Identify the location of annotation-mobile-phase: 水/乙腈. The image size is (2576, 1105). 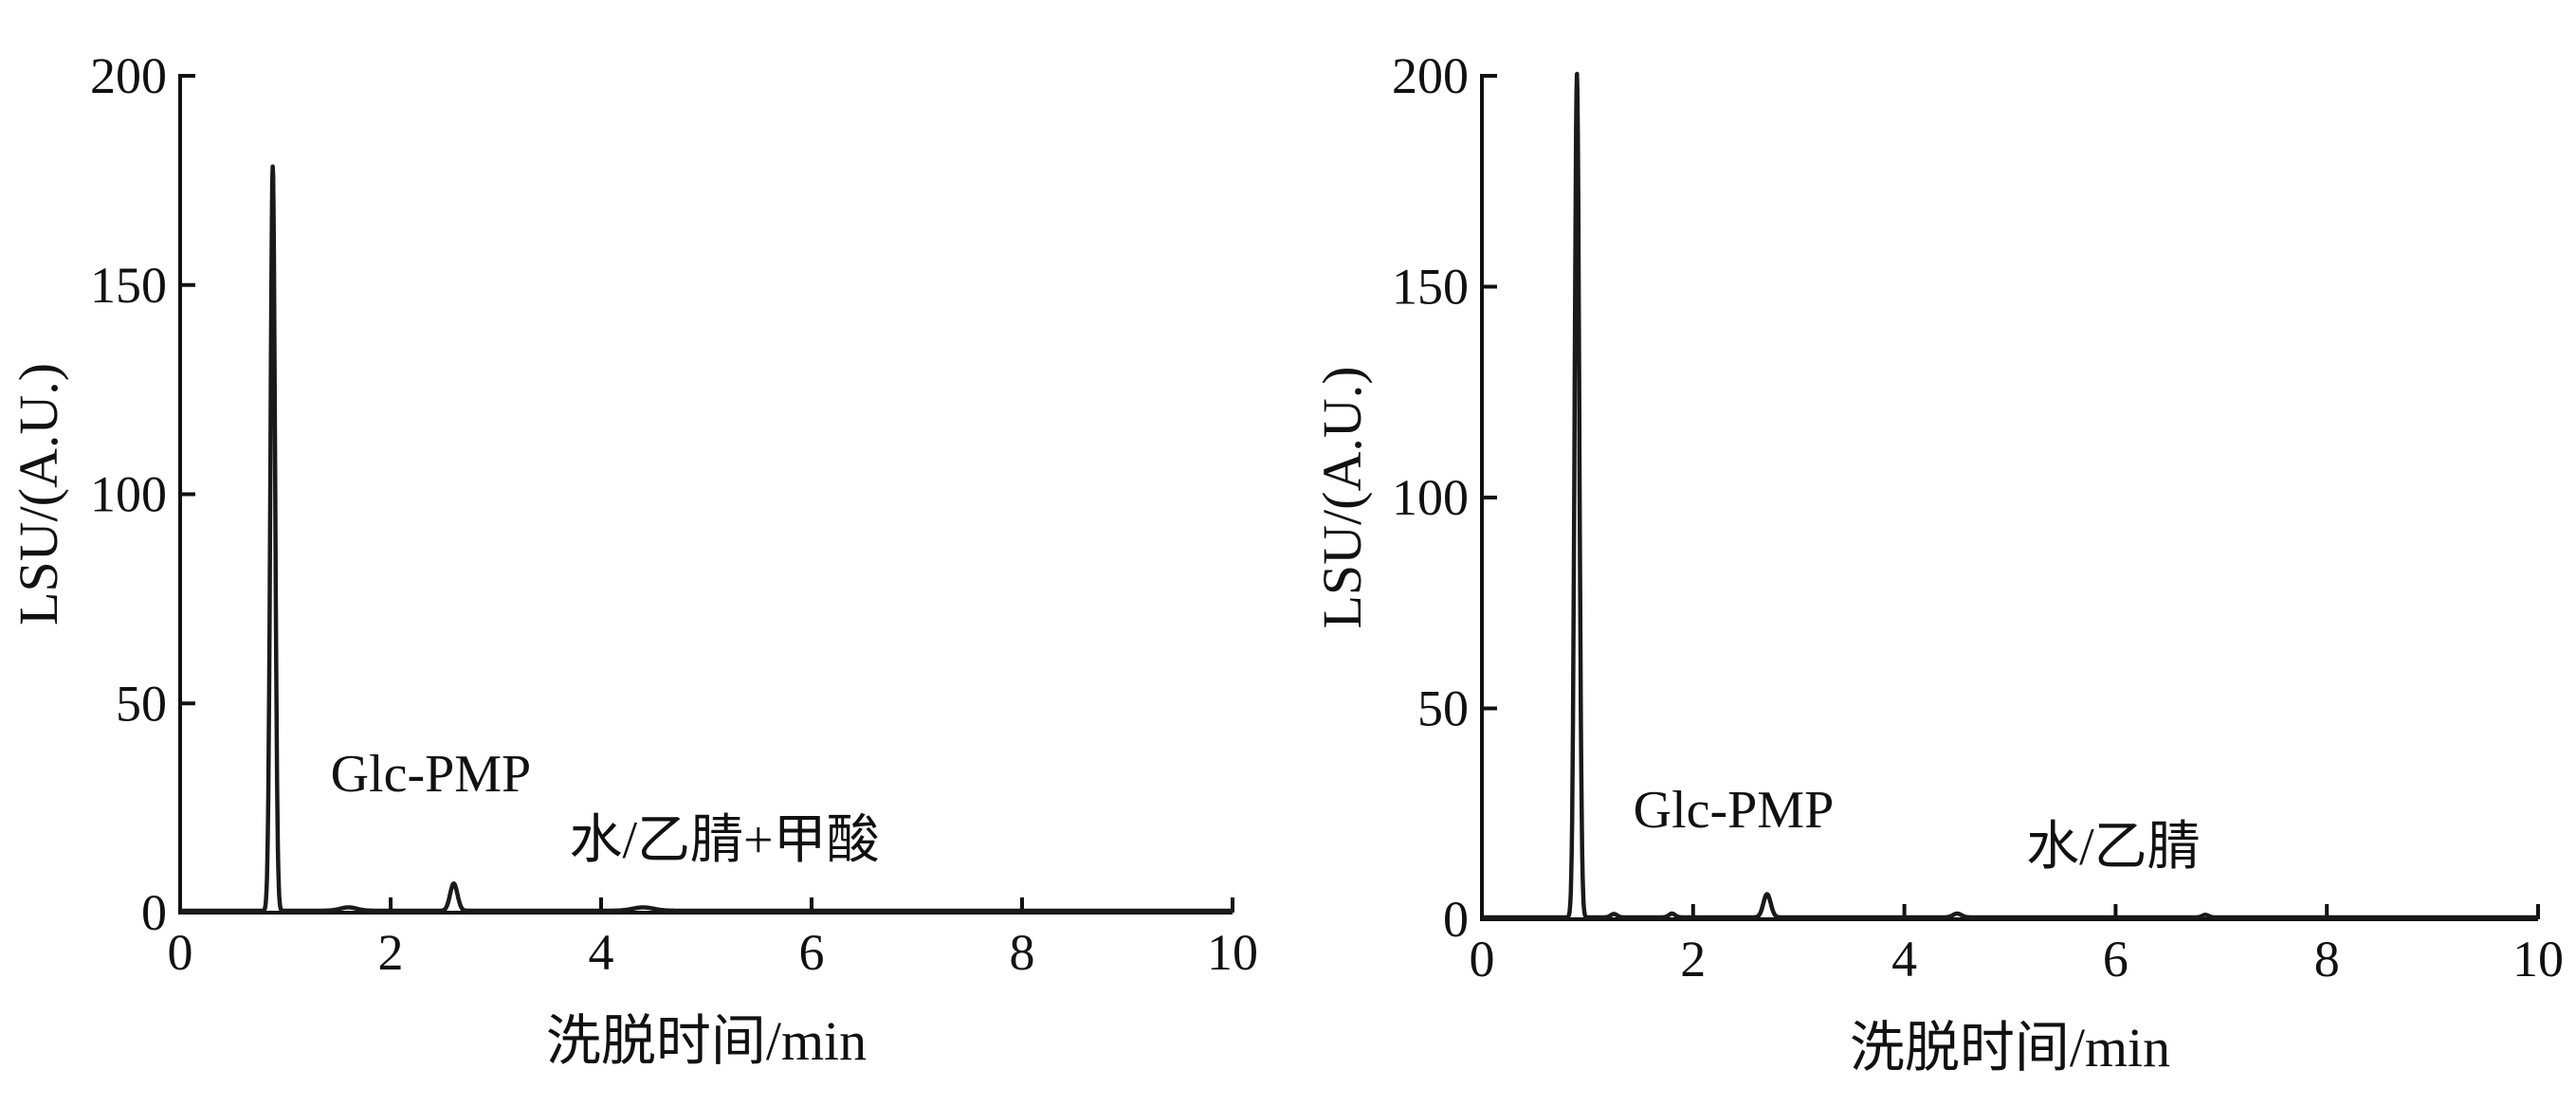
(2113, 848).